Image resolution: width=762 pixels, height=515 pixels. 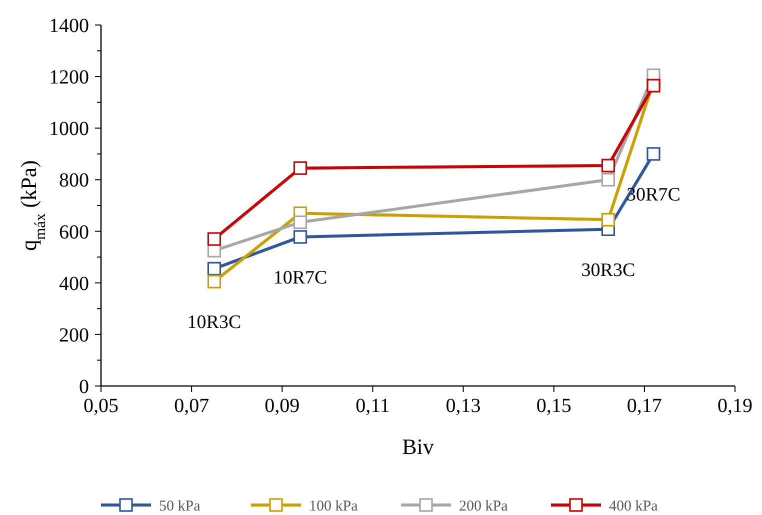 What do you see at coordinates (214, 323) in the screenshot?
I see `annotation: 10R3C` at bounding box center [214, 323].